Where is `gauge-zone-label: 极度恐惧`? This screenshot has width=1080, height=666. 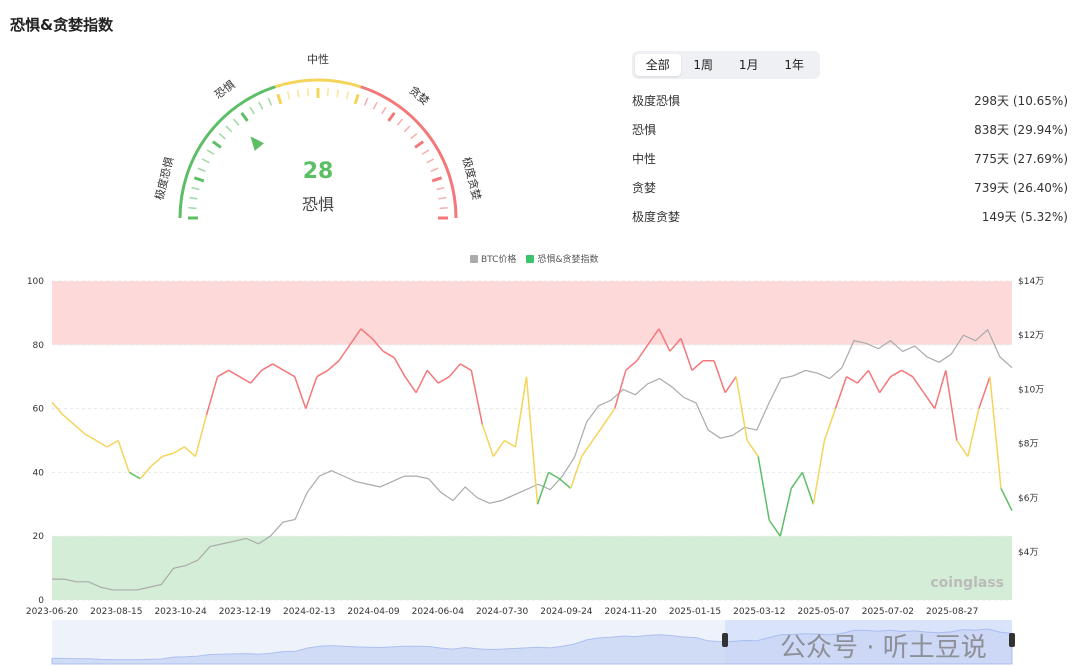 gauge-zone-label: 极度恐惧 is located at coordinates (164, 178).